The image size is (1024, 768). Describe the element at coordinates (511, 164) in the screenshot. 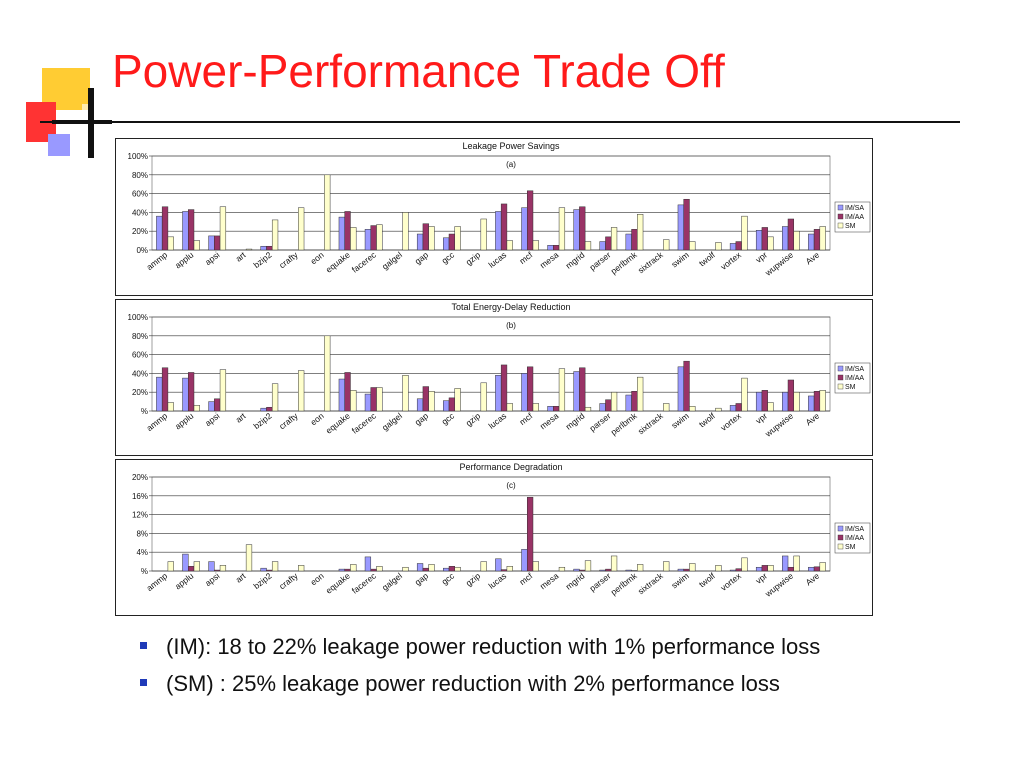

I see `chart-subtitle: (a)` at that location.